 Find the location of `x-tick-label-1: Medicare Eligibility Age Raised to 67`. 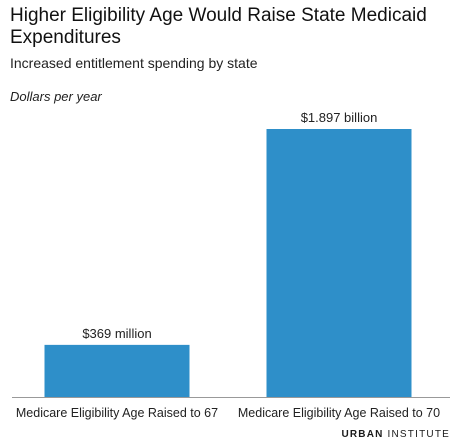

x-tick-label-1: Medicare Eligibility Age Raised to 67 is located at coordinates (117, 413).